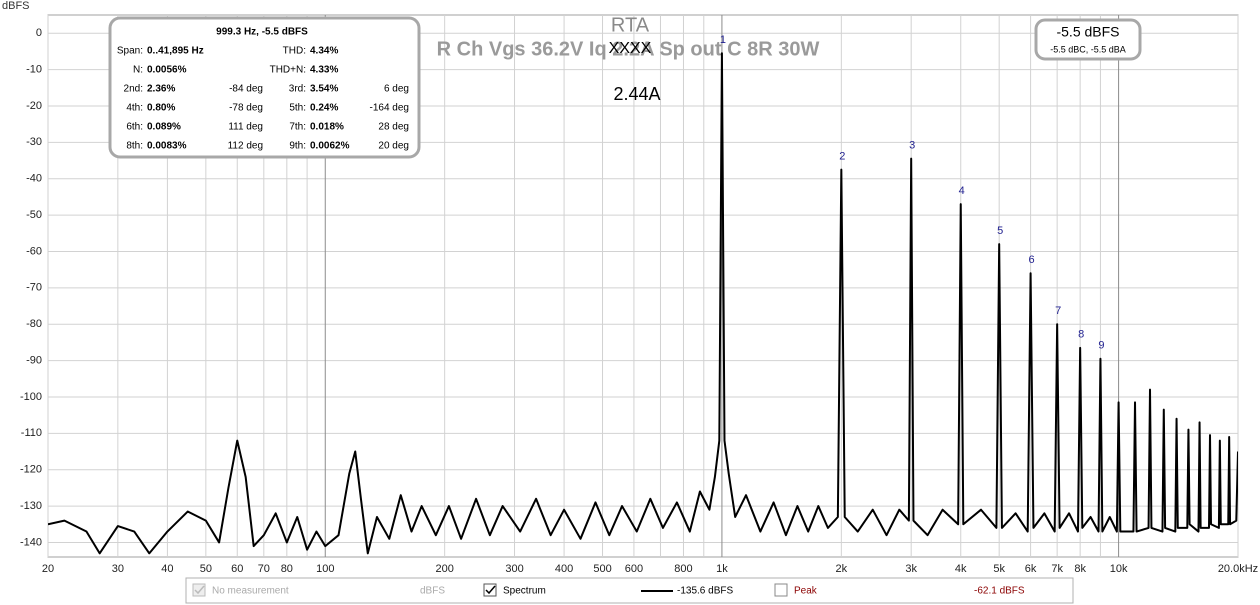 The width and height of the screenshot is (1260, 605). Describe the element at coordinates (999, 569) in the screenshot. I see `x-tick-label: 5k` at that location.